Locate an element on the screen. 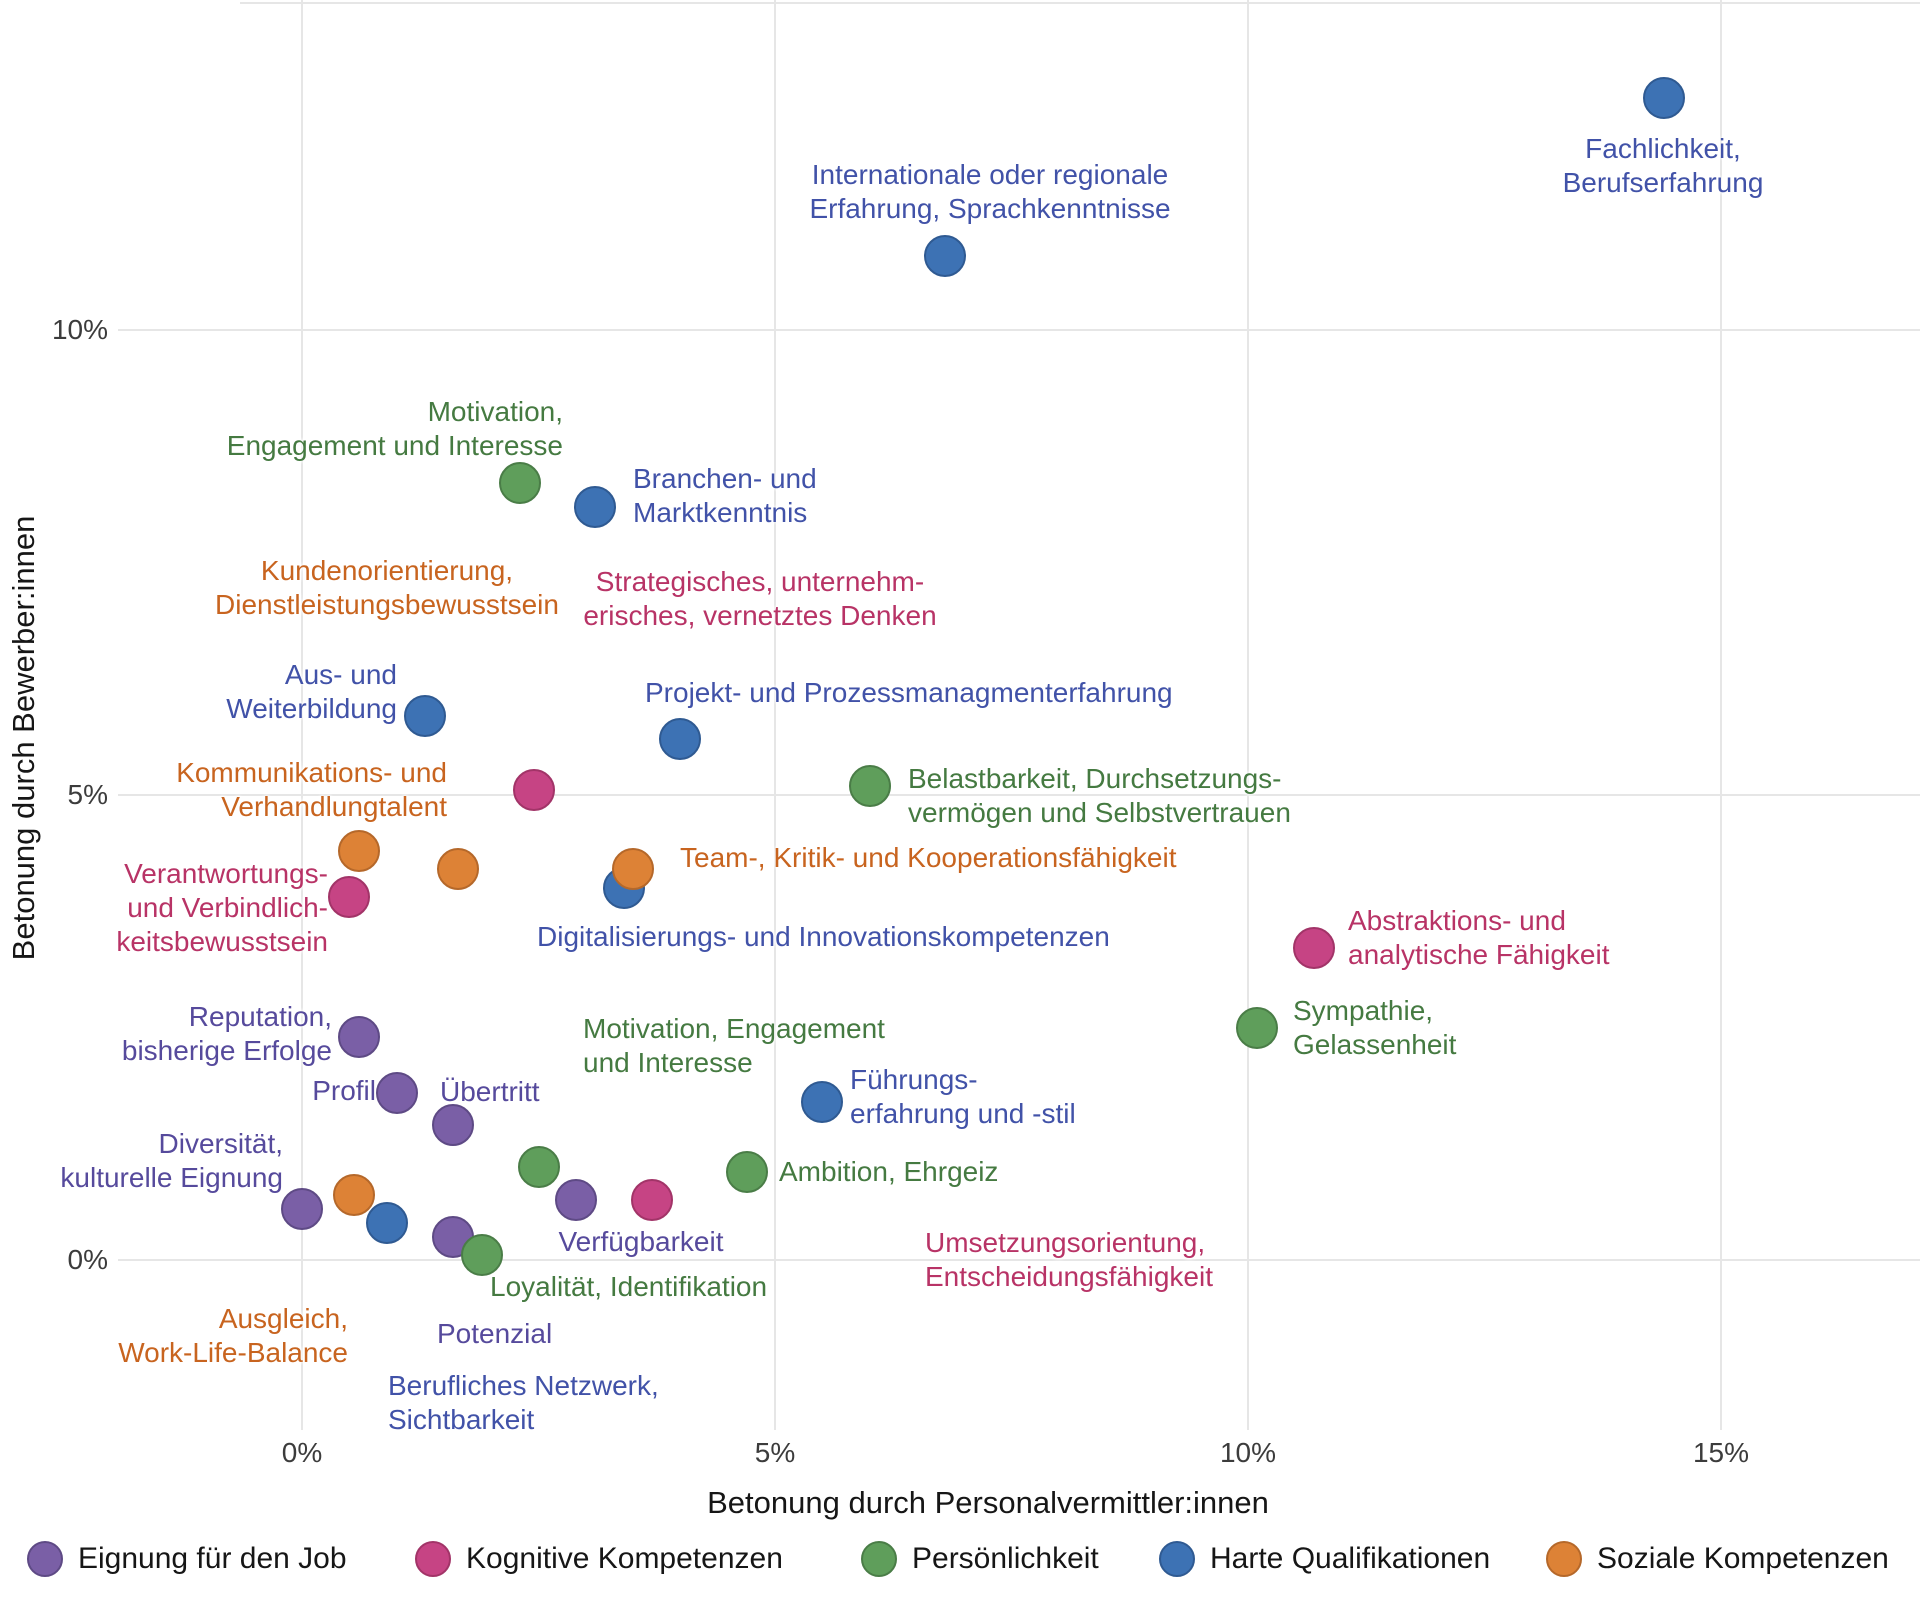  point-label-line: erfahrung und -stil is located at coordinates (963, 1113).